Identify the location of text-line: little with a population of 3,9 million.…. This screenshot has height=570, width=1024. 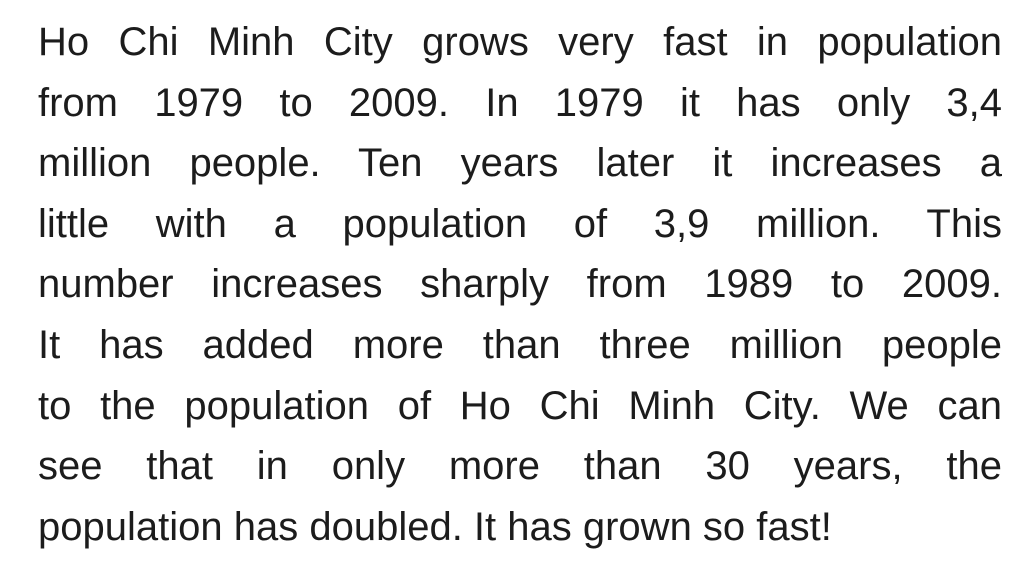
(520, 223).